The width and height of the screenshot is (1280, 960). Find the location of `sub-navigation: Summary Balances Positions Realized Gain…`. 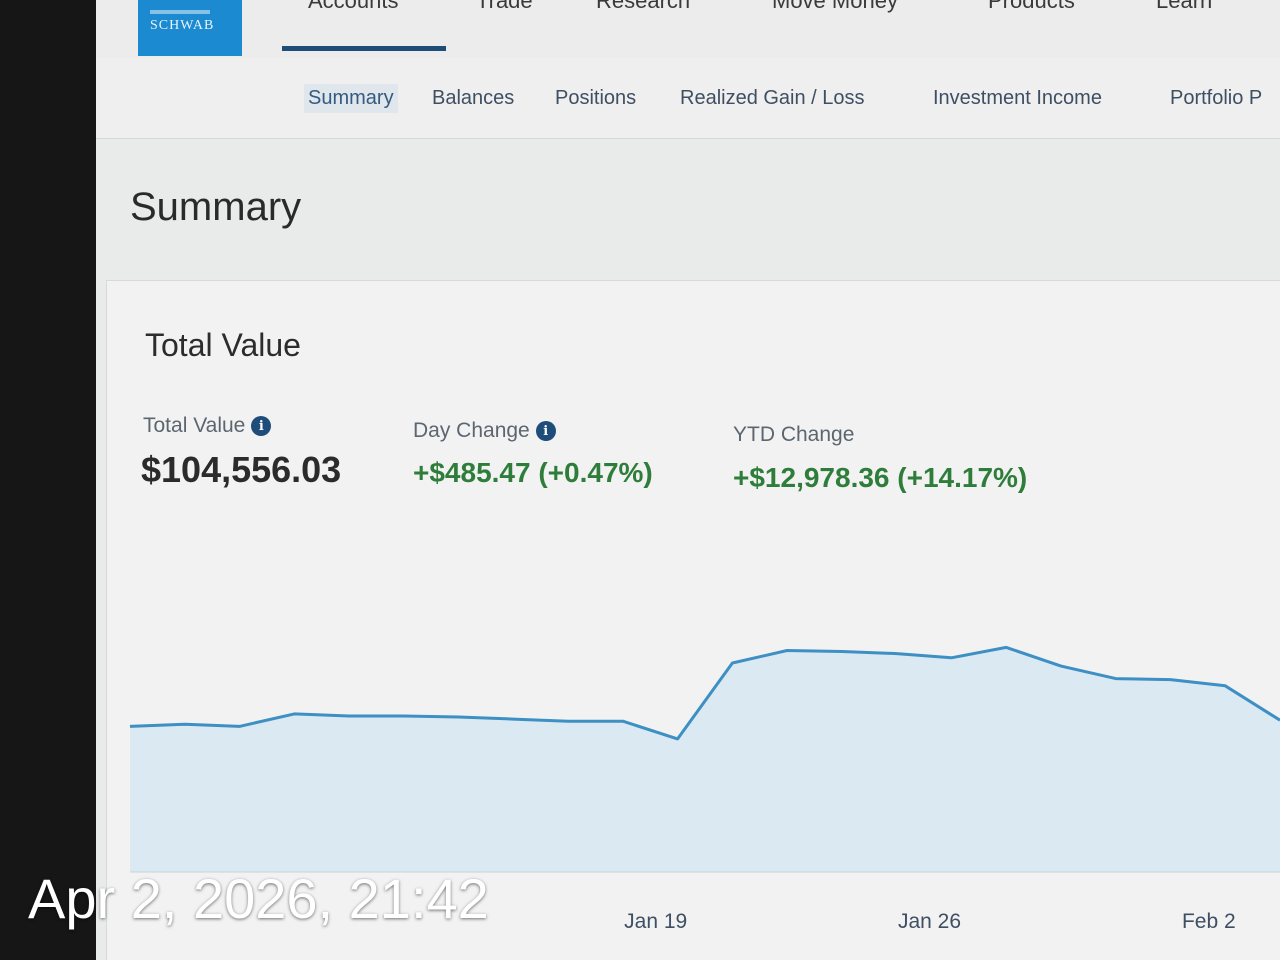

sub-navigation: Summary Balances Positions Realized Gain… is located at coordinates (688, 98).